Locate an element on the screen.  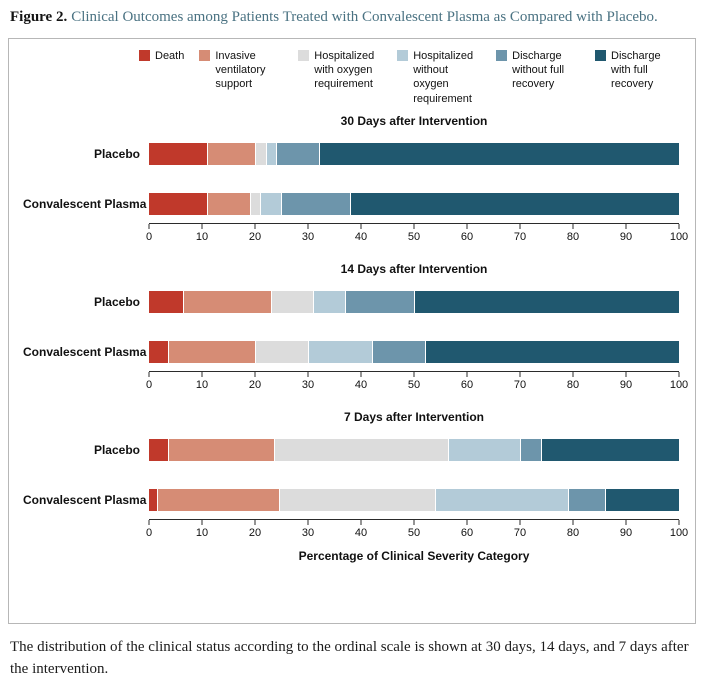
legend-item: Death is located at coordinates (161, 77).